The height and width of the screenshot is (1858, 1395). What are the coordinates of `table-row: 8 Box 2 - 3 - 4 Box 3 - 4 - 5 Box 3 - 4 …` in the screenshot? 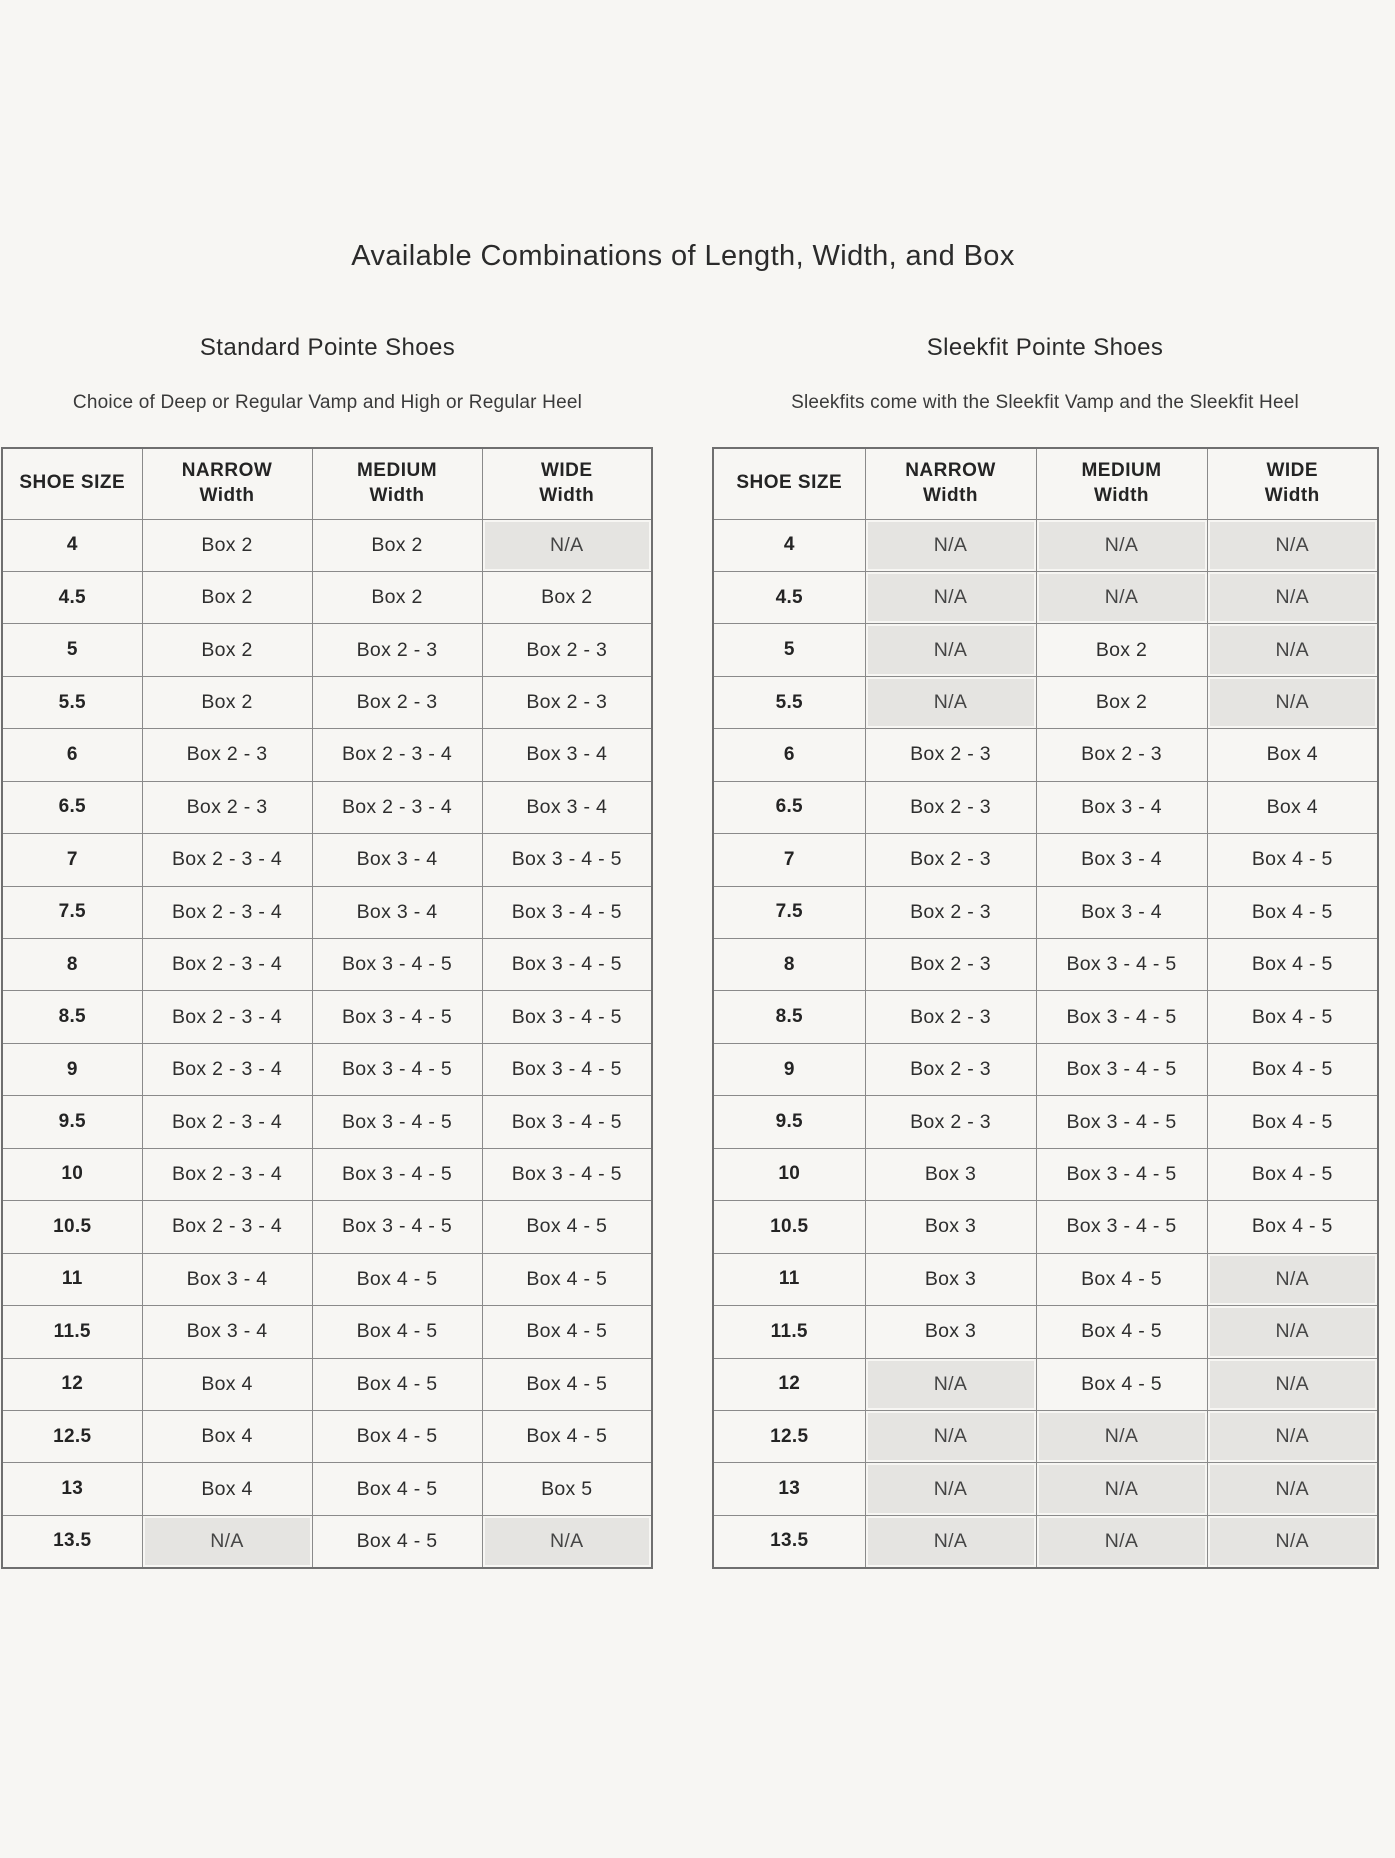 It's located at (327, 964).